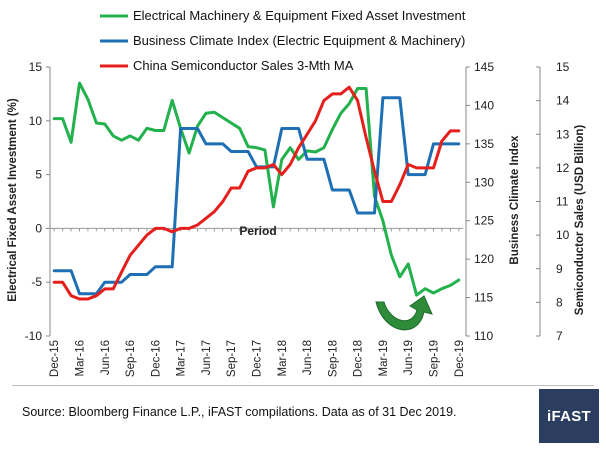  Describe the element at coordinates (38, 228) in the screenshot. I see `left-tick-label: 0` at that location.